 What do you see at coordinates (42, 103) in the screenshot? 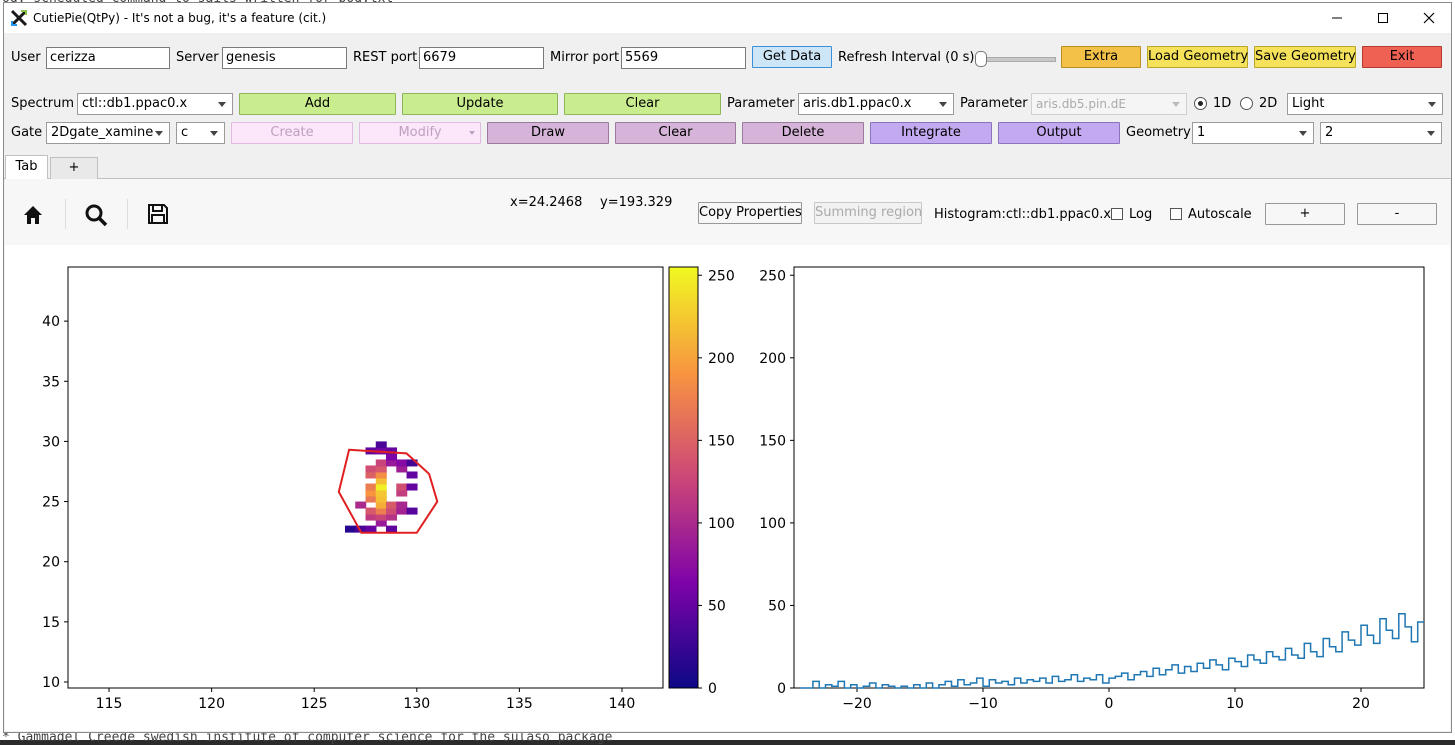
I see `spectrum-label: Spectrum` at bounding box center [42, 103].